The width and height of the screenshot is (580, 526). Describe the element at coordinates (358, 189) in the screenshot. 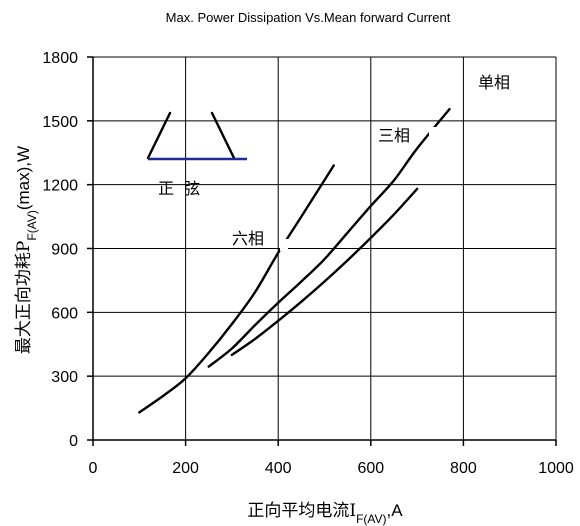

I see `label-gaps` at that location.